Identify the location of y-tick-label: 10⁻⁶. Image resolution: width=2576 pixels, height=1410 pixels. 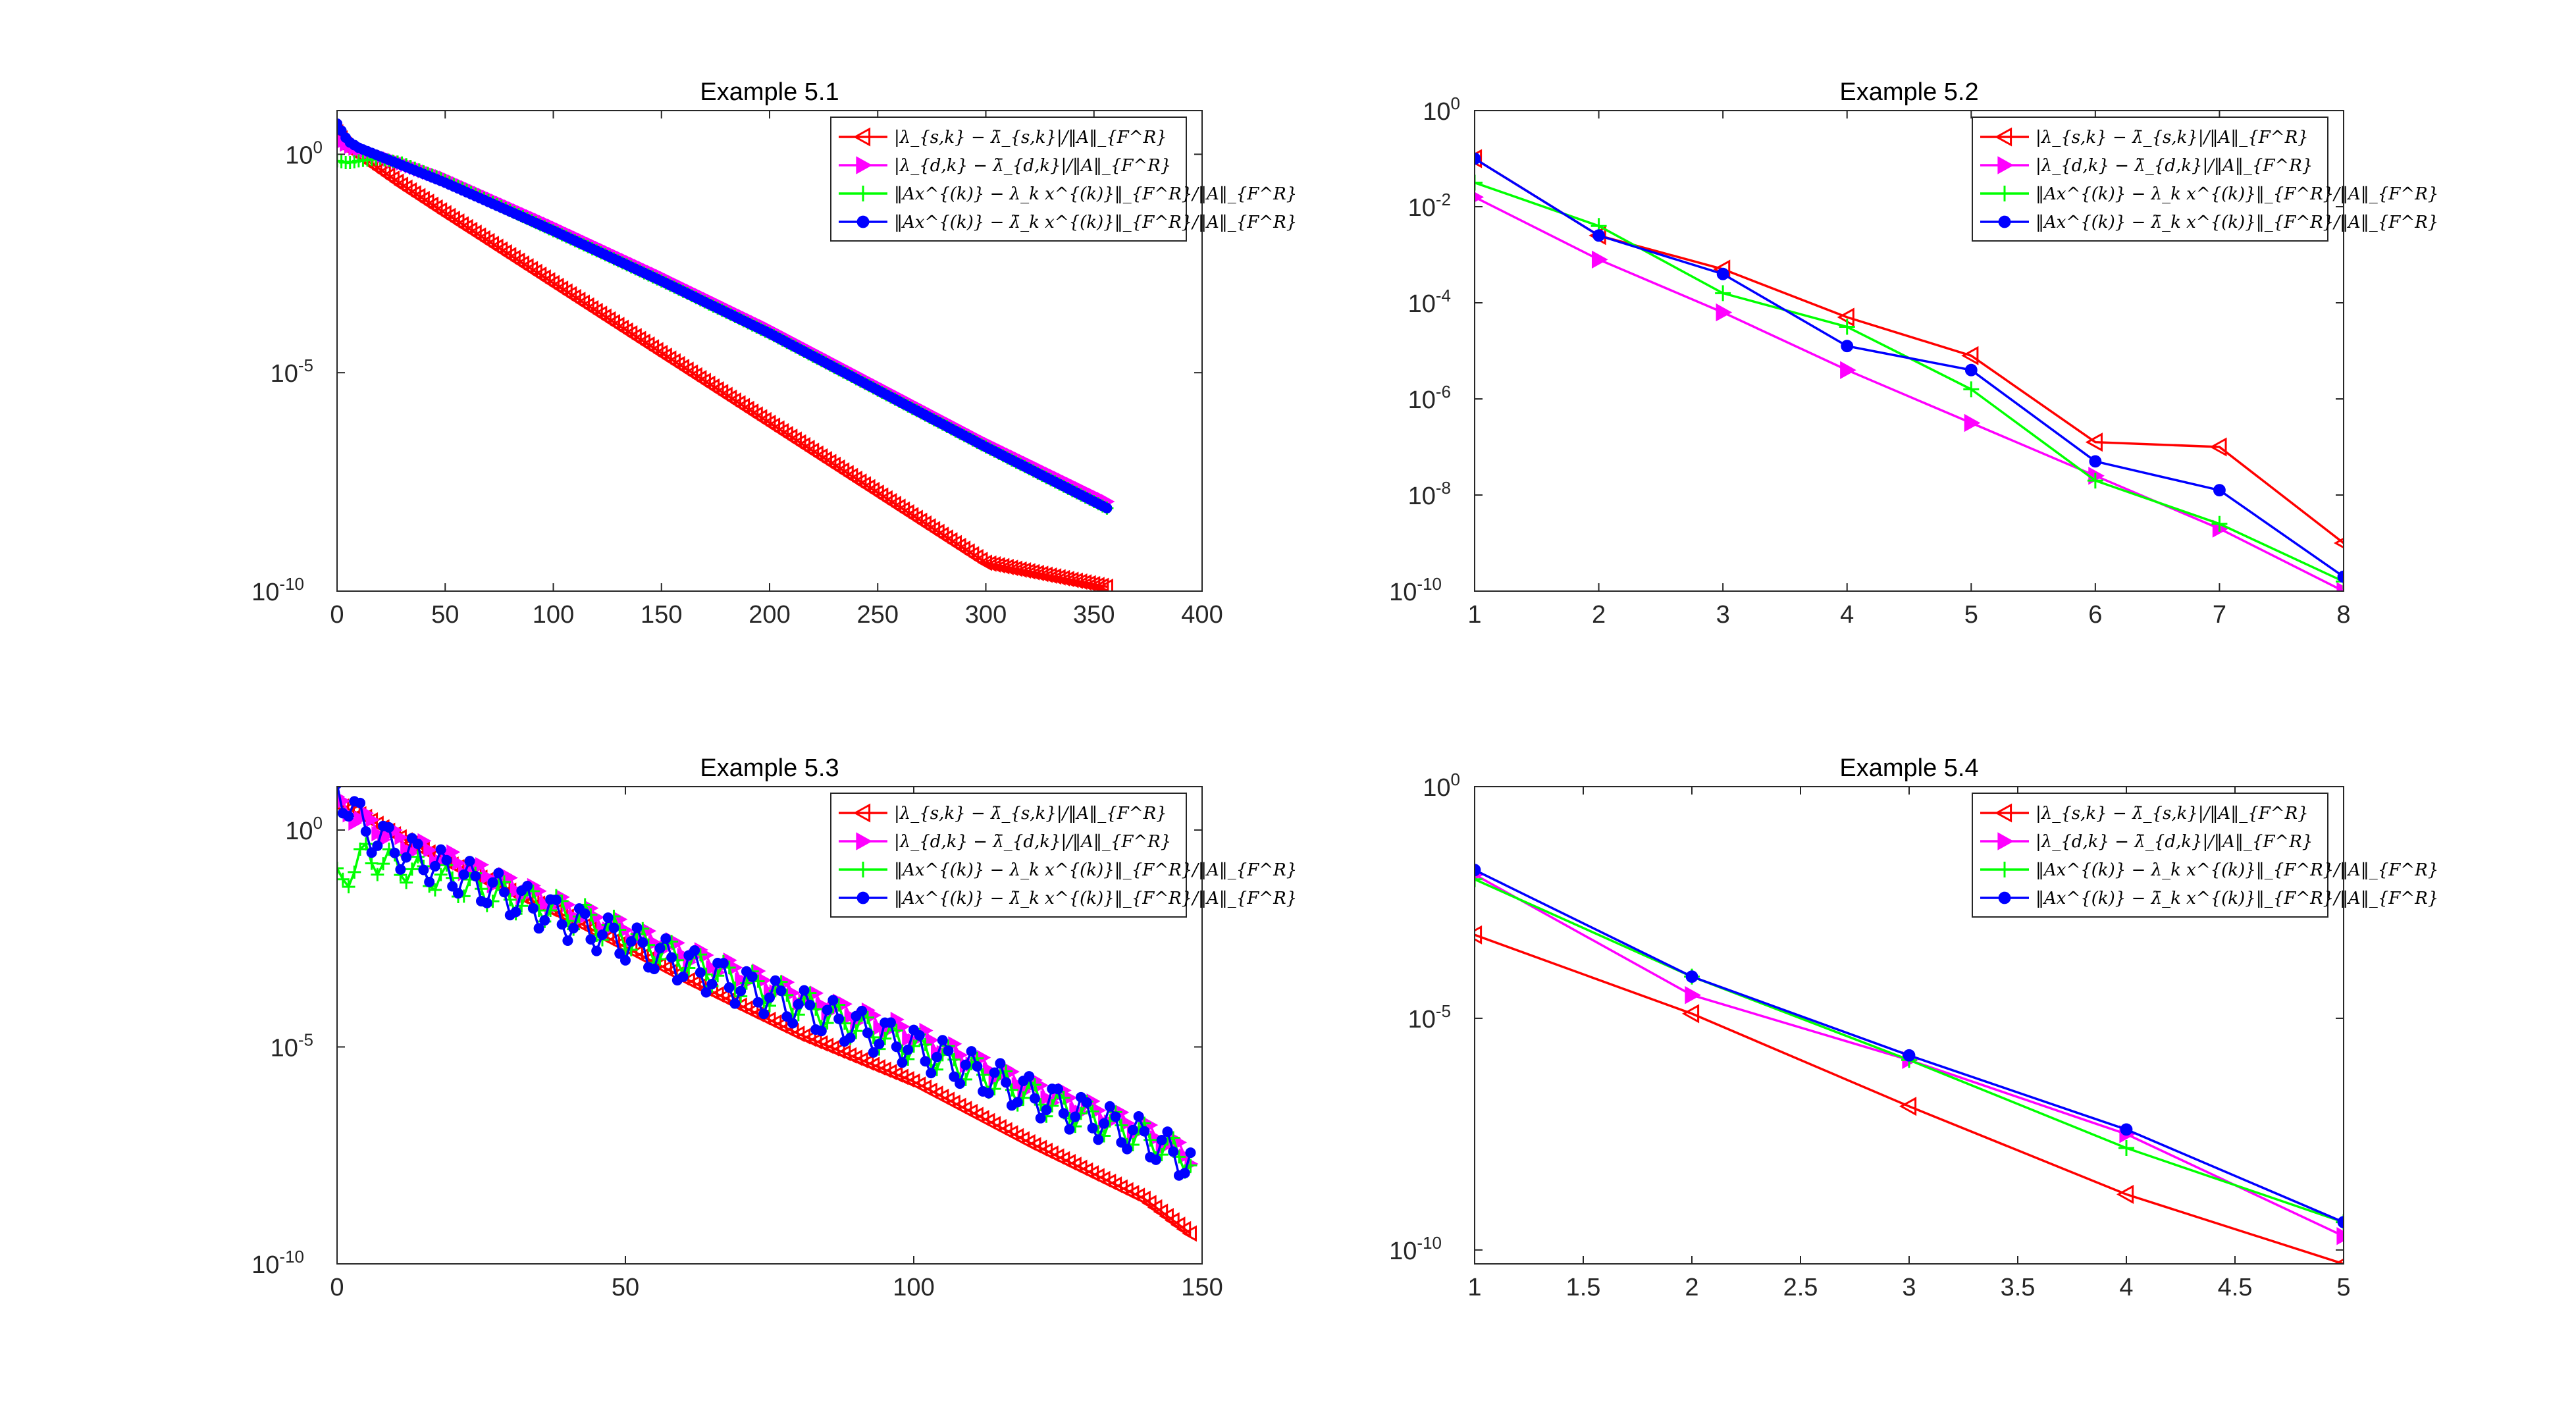
(1429, 398).